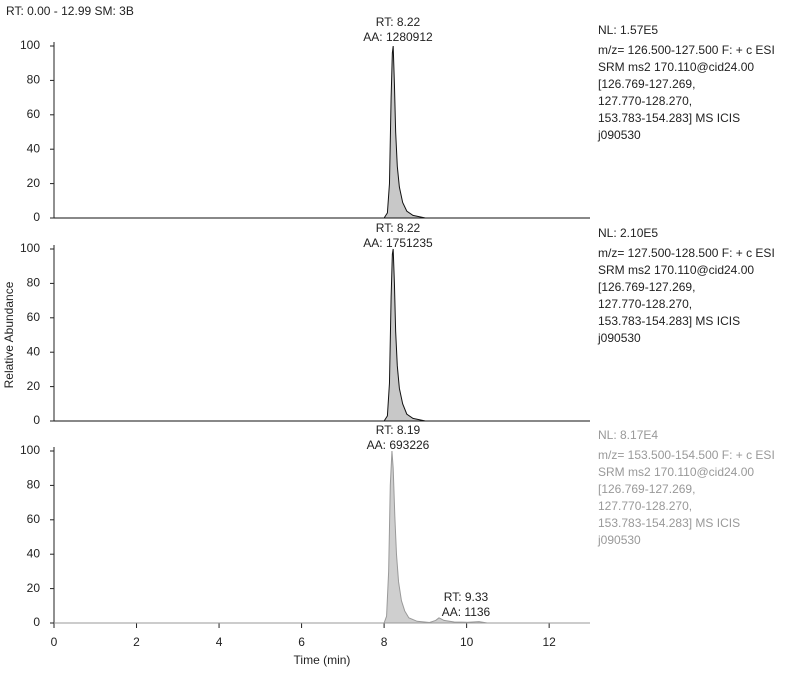 The height and width of the screenshot is (678, 800). Describe the element at coordinates (467, 642) in the screenshot. I see `x-tick-label: 10` at that location.